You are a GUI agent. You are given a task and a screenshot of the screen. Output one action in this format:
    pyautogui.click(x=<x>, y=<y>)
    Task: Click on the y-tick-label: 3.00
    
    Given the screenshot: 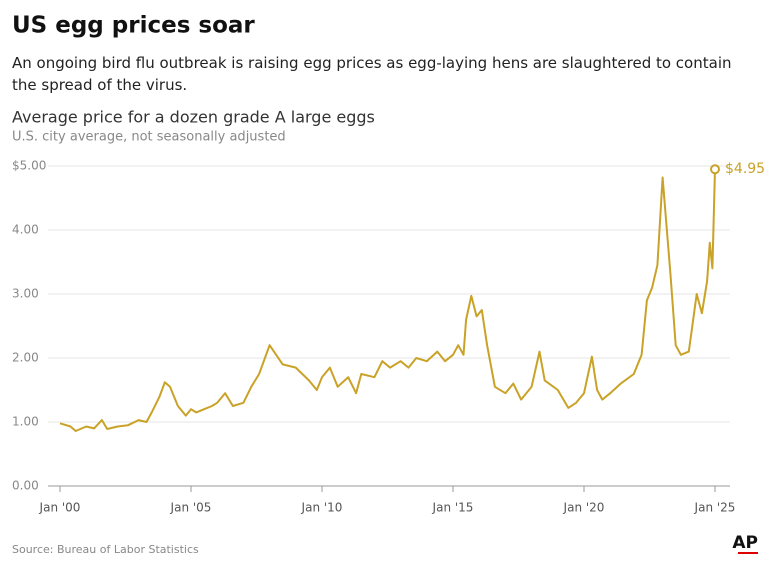 What is the action you would take?
    pyautogui.click(x=25, y=294)
    